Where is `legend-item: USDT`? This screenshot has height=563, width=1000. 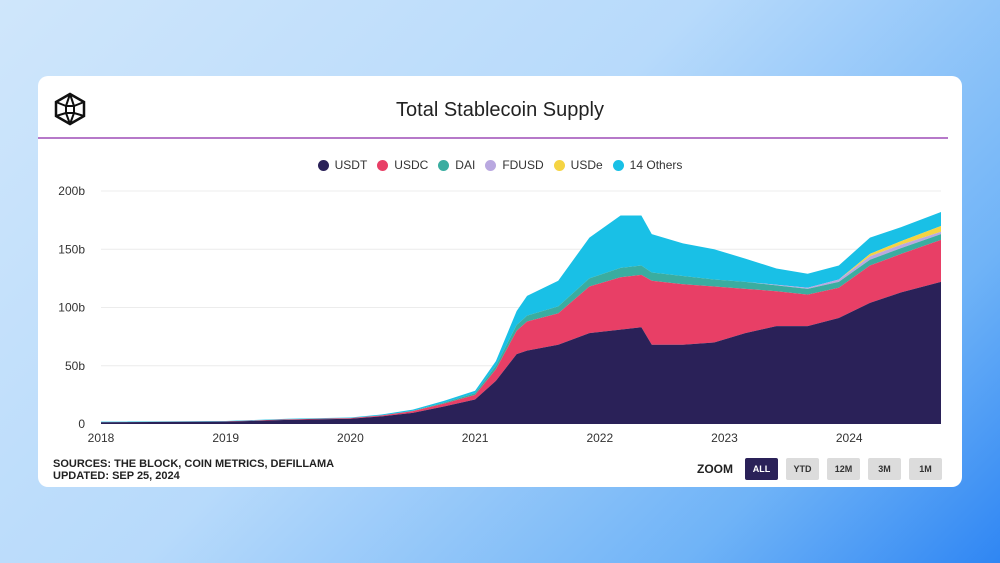
legend-item: USDT is located at coordinates (342, 165).